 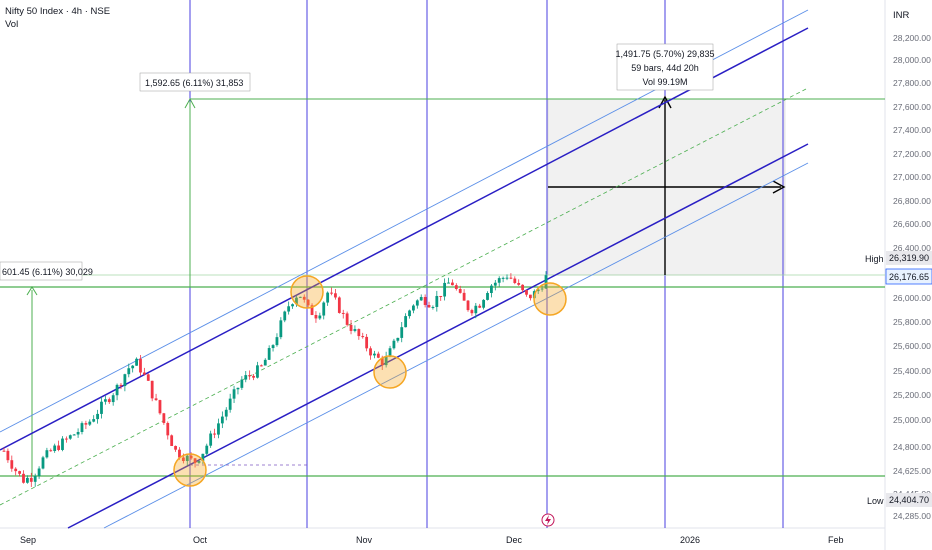 What do you see at coordinates (690, 540) in the screenshot?
I see `time-tick: 2026` at bounding box center [690, 540].